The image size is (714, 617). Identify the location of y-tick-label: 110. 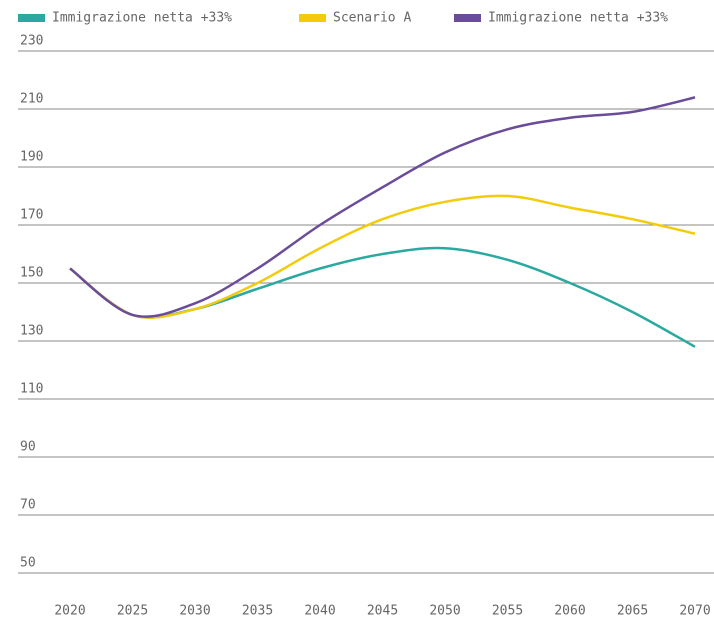
(31, 389).